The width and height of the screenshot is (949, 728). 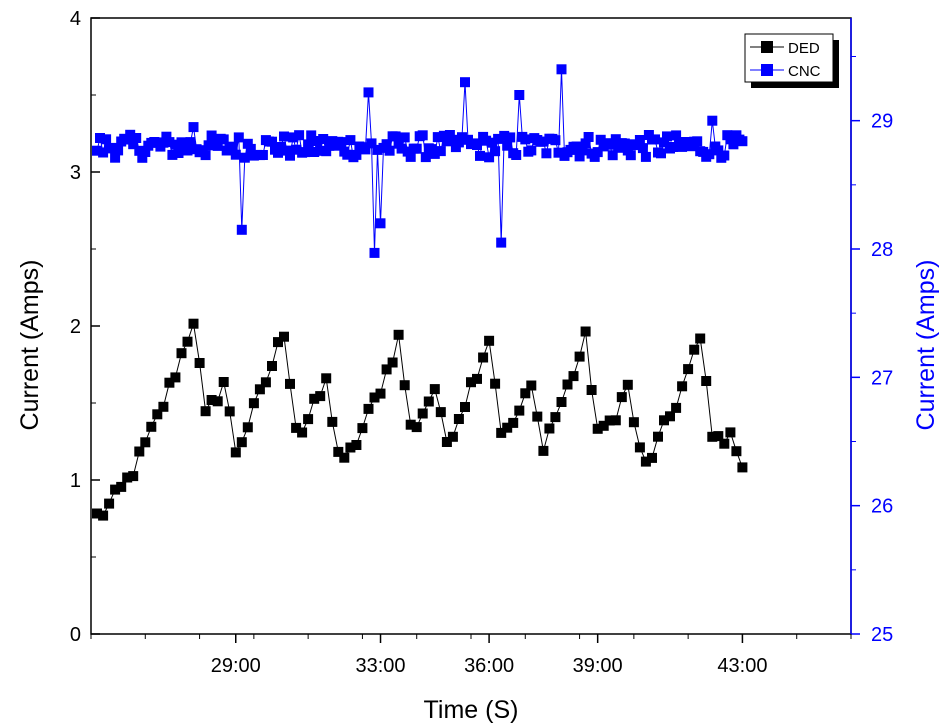 What do you see at coordinates (882, 378) in the screenshot?
I see `right-tick-label: 27` at bounding box center [882, 378].